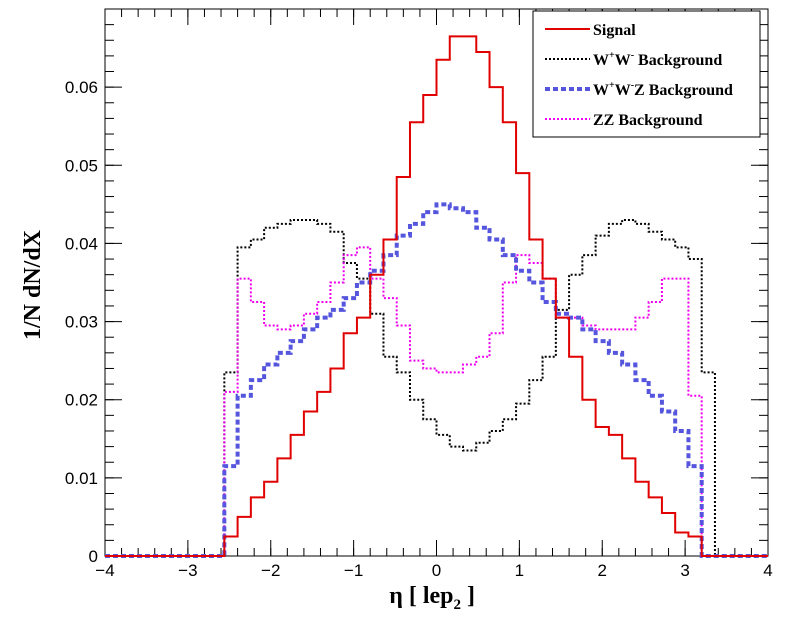 This screenshot has width=787, height=632. What do you see at coordinates (93, 556) in the screenshot?
I see `y-tick-label: 0` at bounding box center [93, 556].